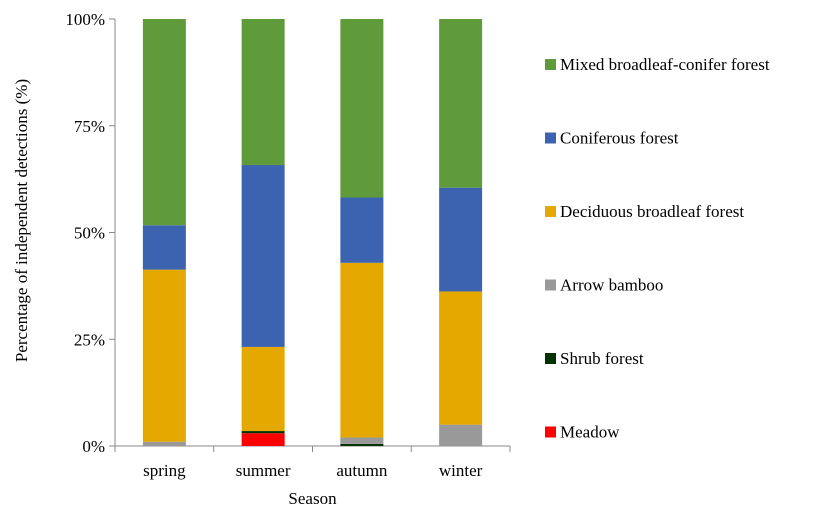 The height and width of the screenshot is (510, 816). Describe the element at coordinates (164, 470) in the screenshot. I see `x-tick-label: spring` at that location.